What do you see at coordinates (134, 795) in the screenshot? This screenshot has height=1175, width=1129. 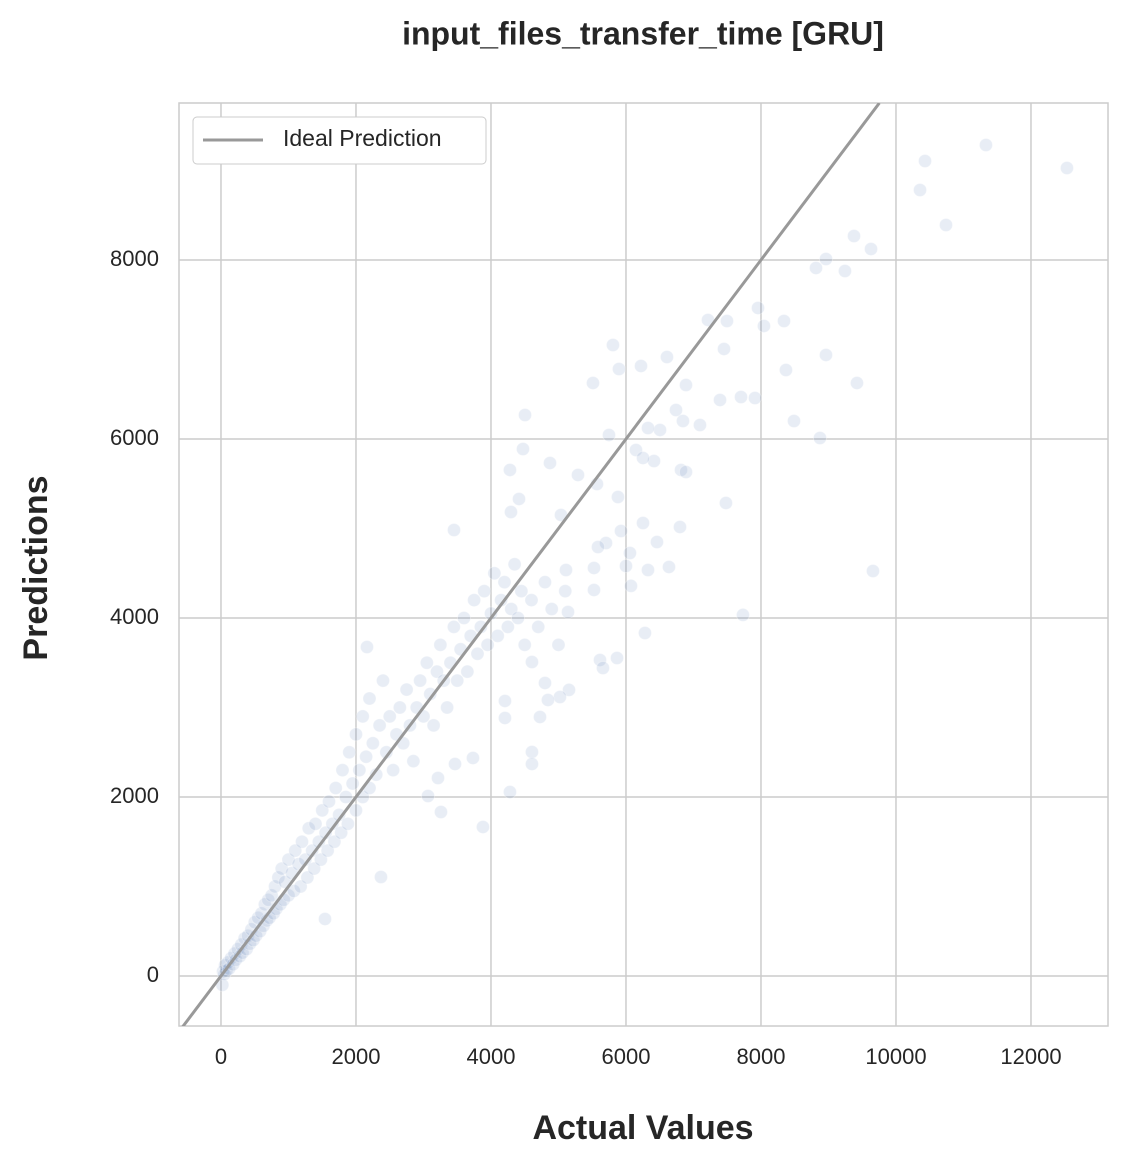 I see `y-tick-label: 2000` at bounding box center [134, 795].